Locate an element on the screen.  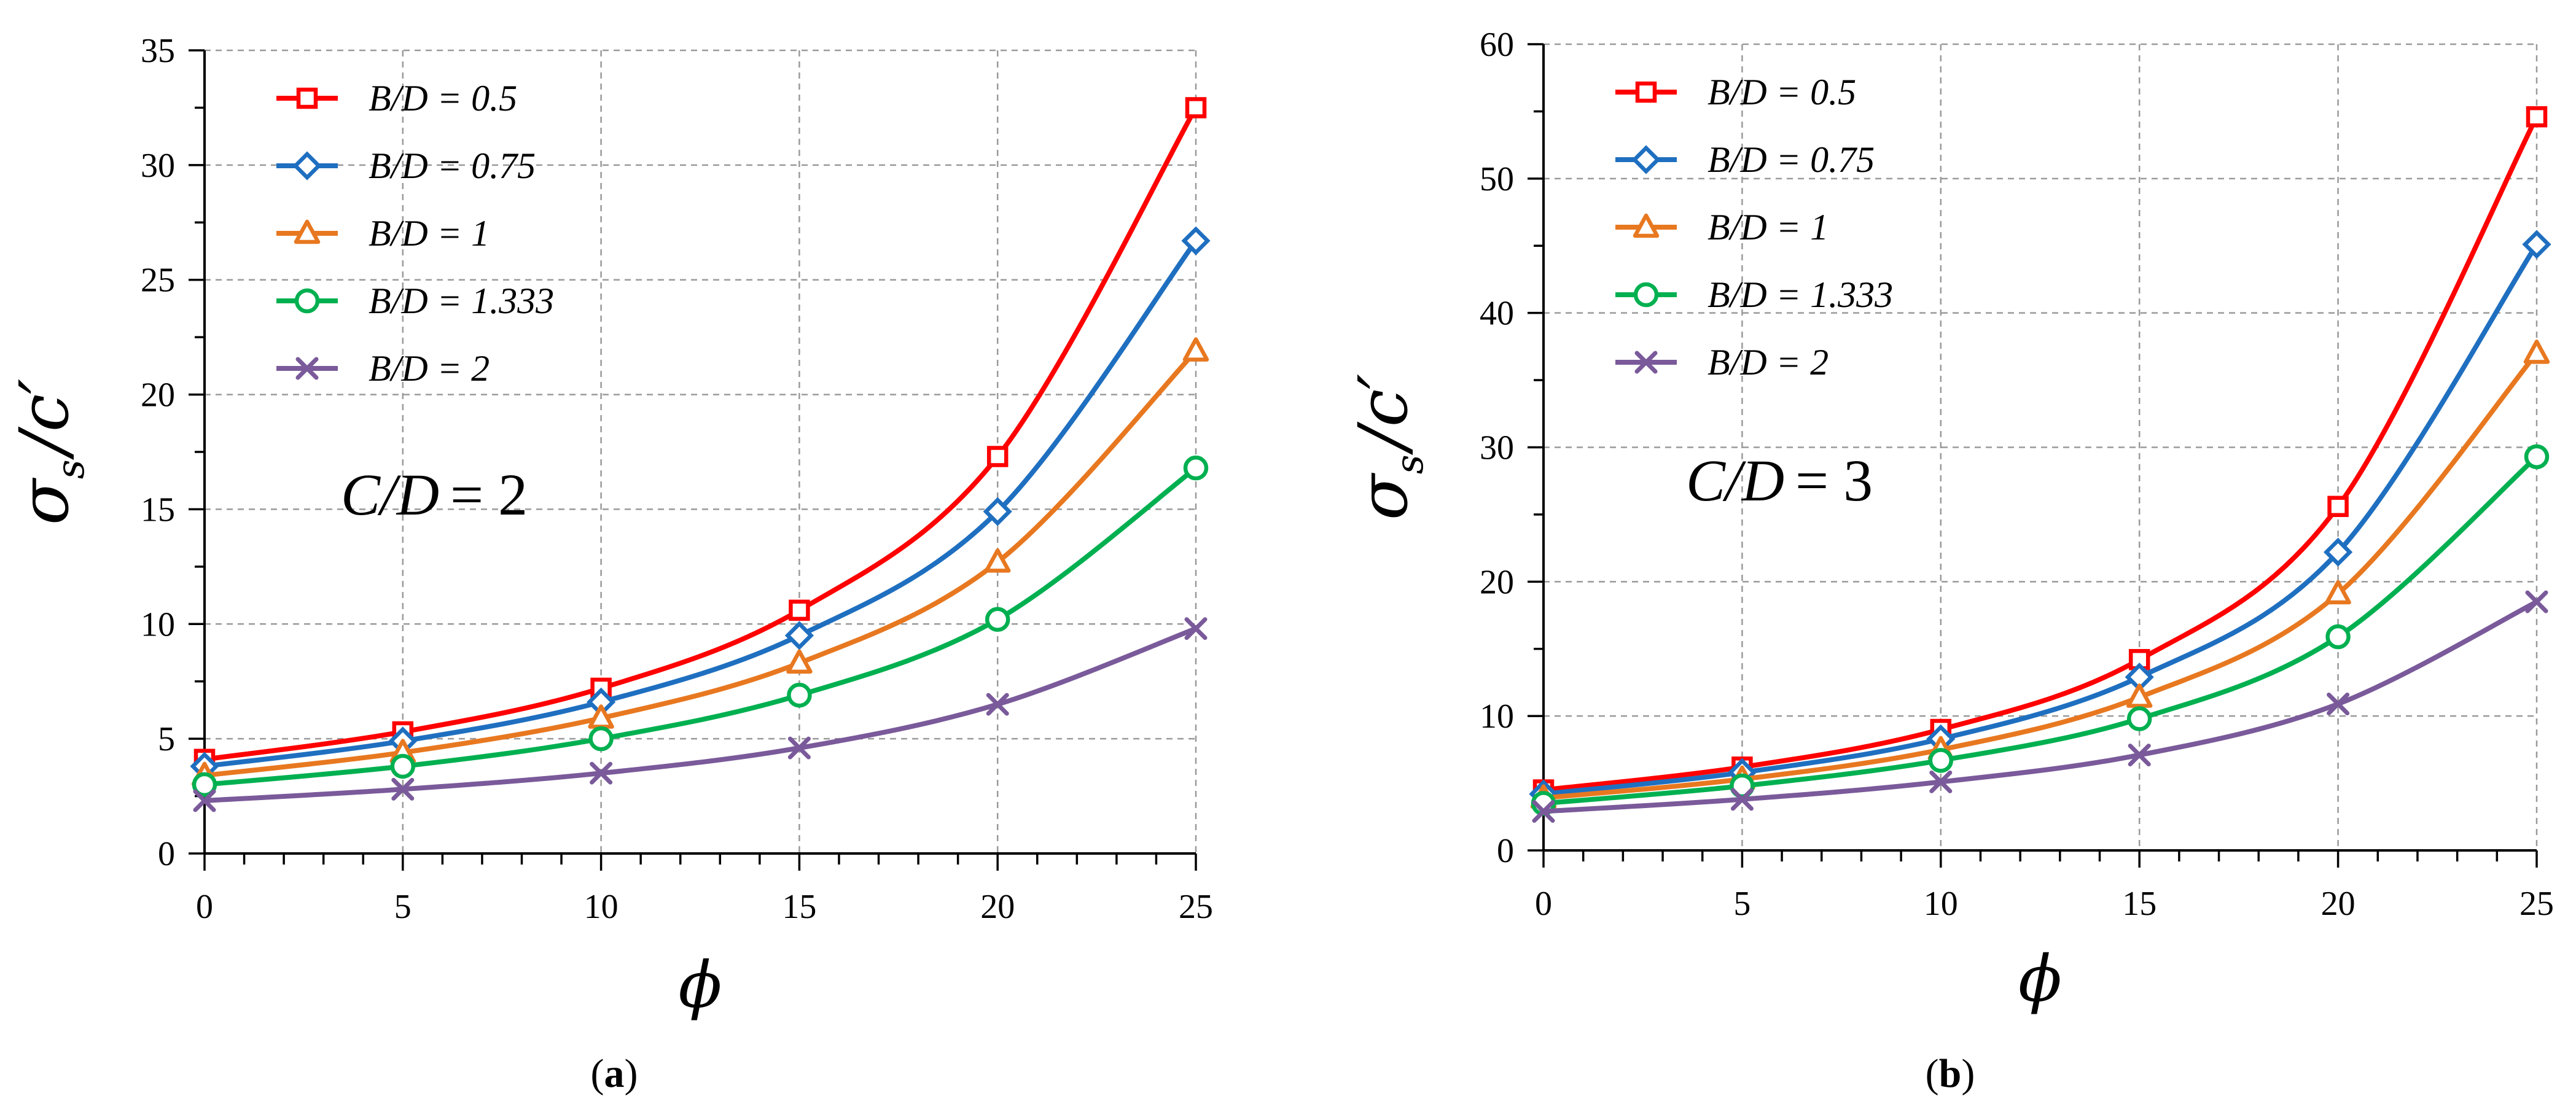
y-label-sub: s is located at coordinates (70, 469).